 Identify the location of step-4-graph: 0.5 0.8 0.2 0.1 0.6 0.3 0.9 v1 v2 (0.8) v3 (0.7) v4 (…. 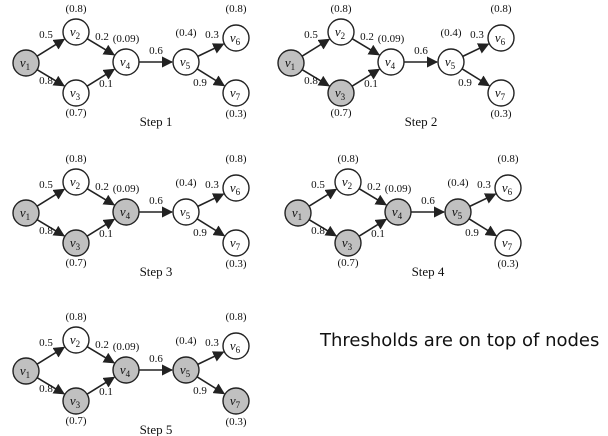
(403, 216).